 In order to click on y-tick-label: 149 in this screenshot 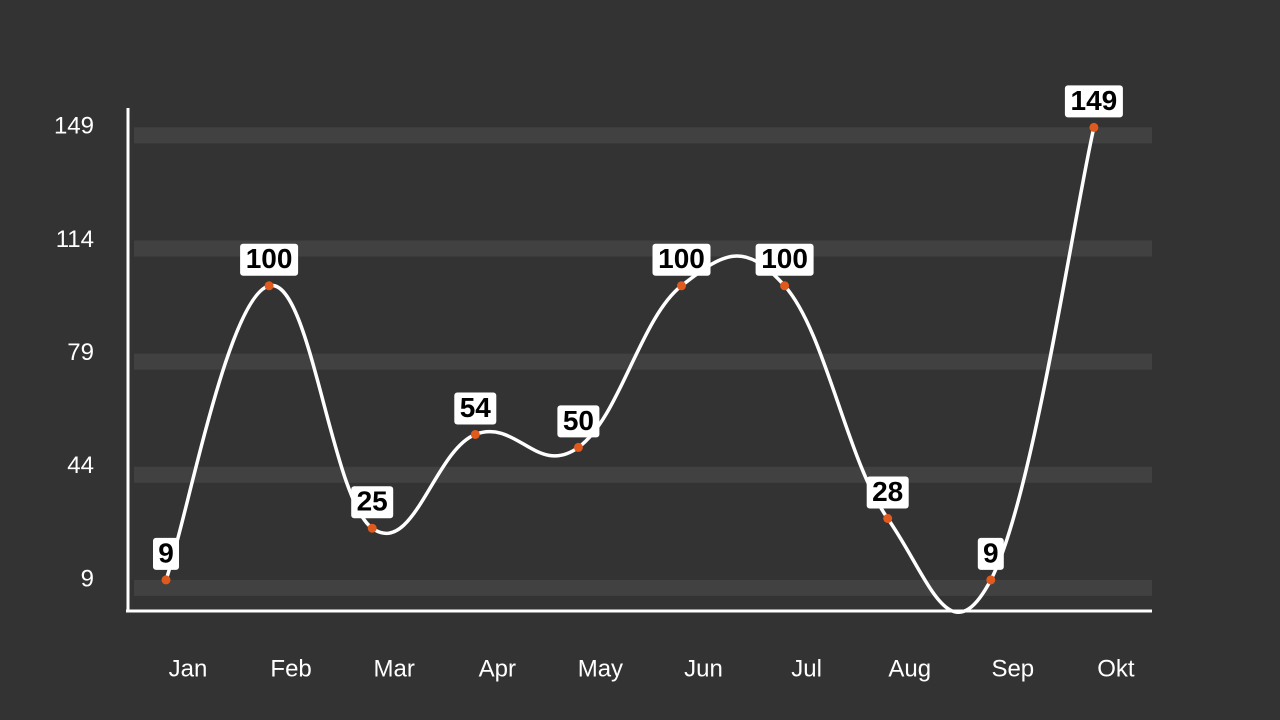, I will do `click(74, 126)`.